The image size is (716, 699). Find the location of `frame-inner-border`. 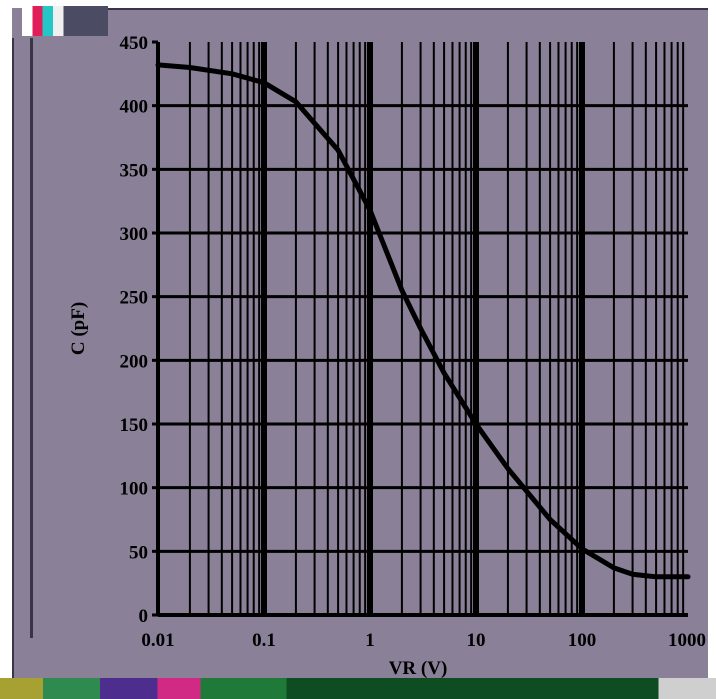

frame-inner-border is located at coordinates (31, 338).